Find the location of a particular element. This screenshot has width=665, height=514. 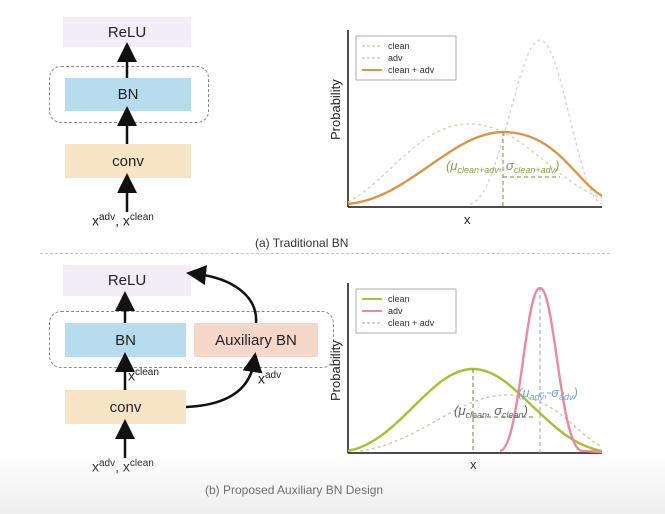

section-divider is located at coordinates (325, 253).